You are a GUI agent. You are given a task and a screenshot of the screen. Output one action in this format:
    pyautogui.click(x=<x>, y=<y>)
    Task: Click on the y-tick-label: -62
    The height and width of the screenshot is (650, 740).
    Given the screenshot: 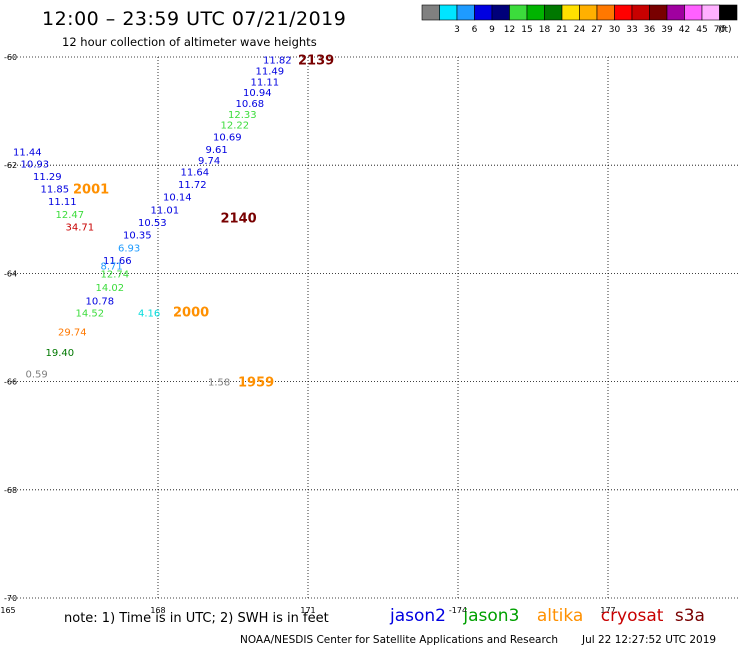 What is the action you would take?
    pyautogui.click(x=10, y=165)
    